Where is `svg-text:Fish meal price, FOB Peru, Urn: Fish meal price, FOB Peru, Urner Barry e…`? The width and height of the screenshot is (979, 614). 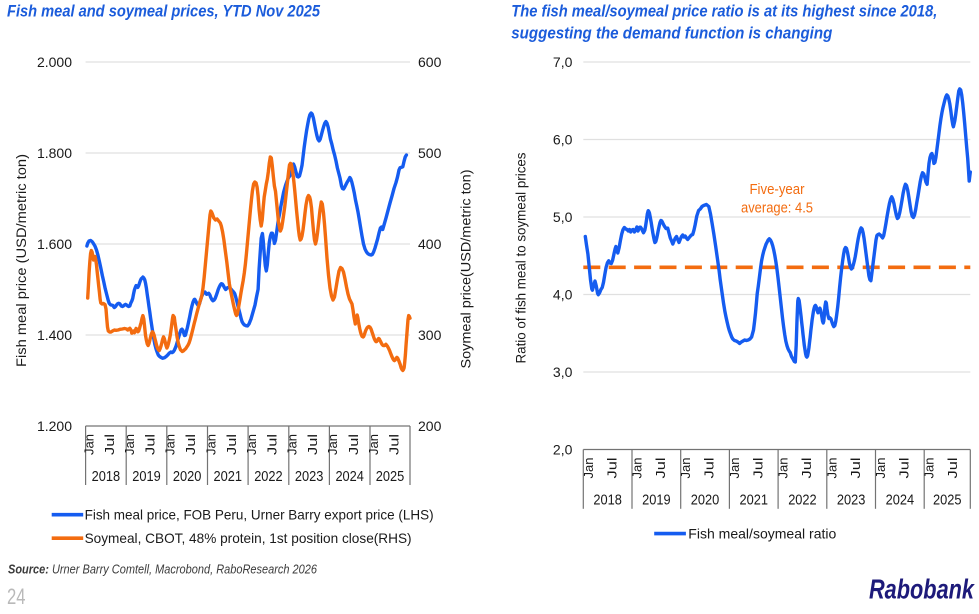
svg-text:Fish meal price, FOB Peru, Urn: Fish meal price, FOB Peru, Urner Barry e… is located at coordinates (259, 515).